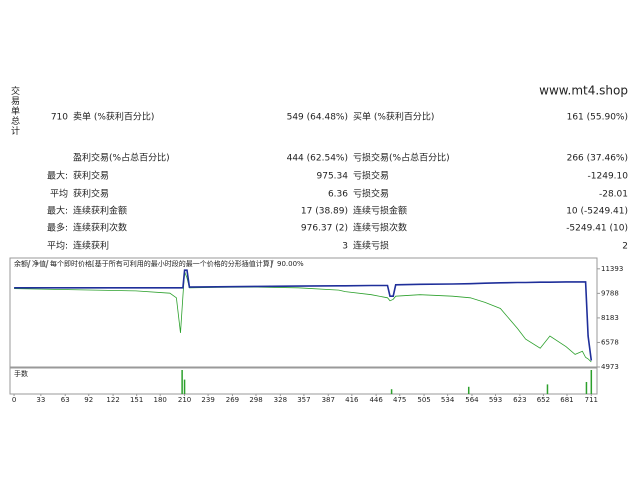  Describe the element at coordinates (184, 400) in the screenshot. I see `x-tick-label: 210` at that location.